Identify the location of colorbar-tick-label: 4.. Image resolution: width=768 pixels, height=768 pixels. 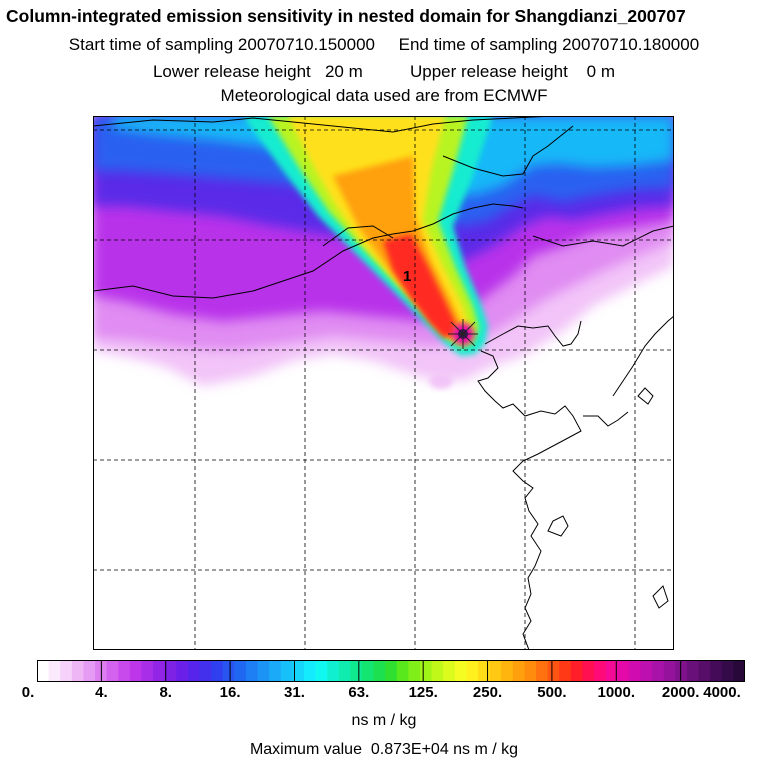
(101, 692).